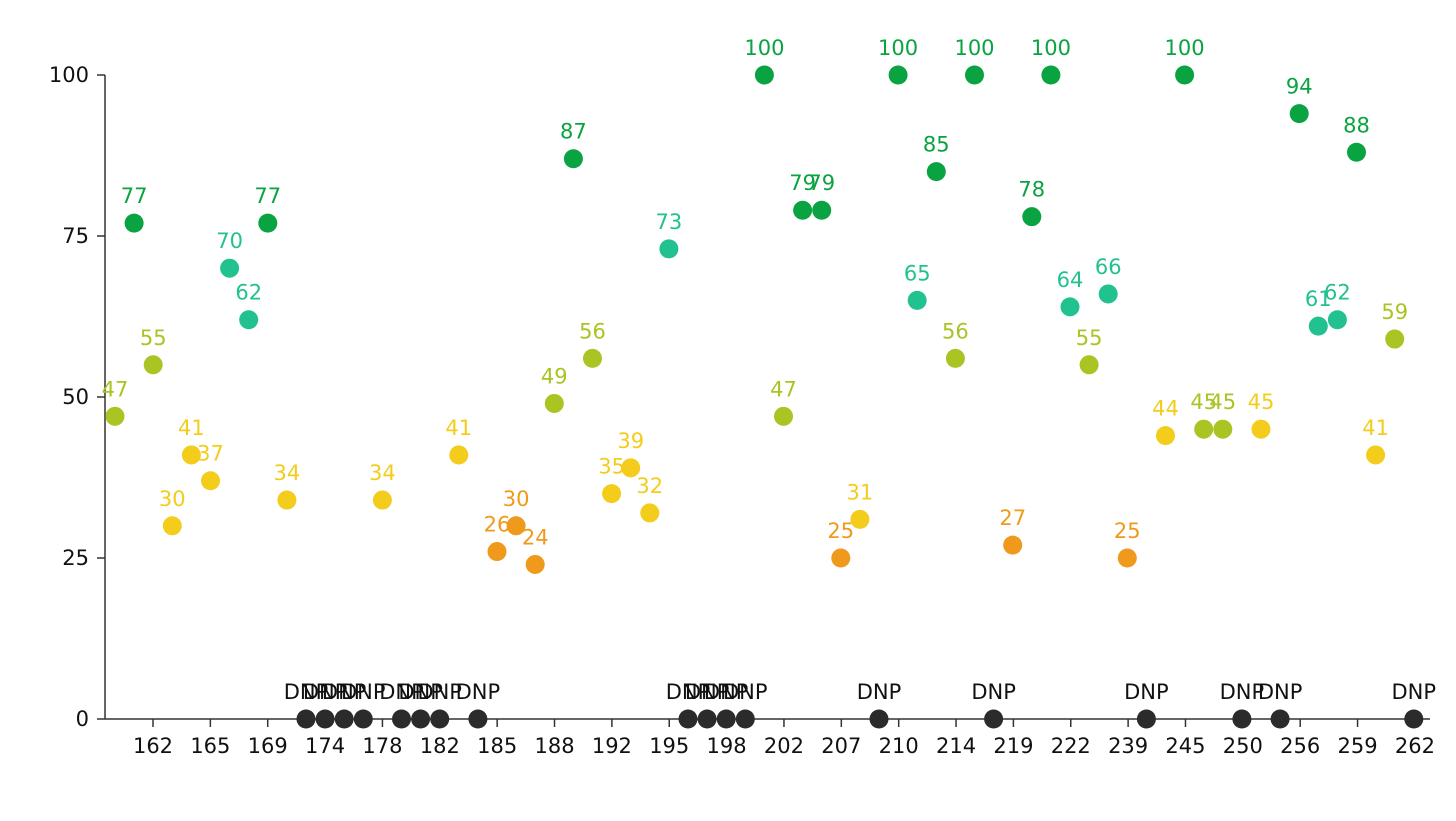 Image resolution: width=1456 pixels, height=821 pixels. Describe the element at coordinates (1165, 409) in the screenshot. I see `data-label: 44` at that location.